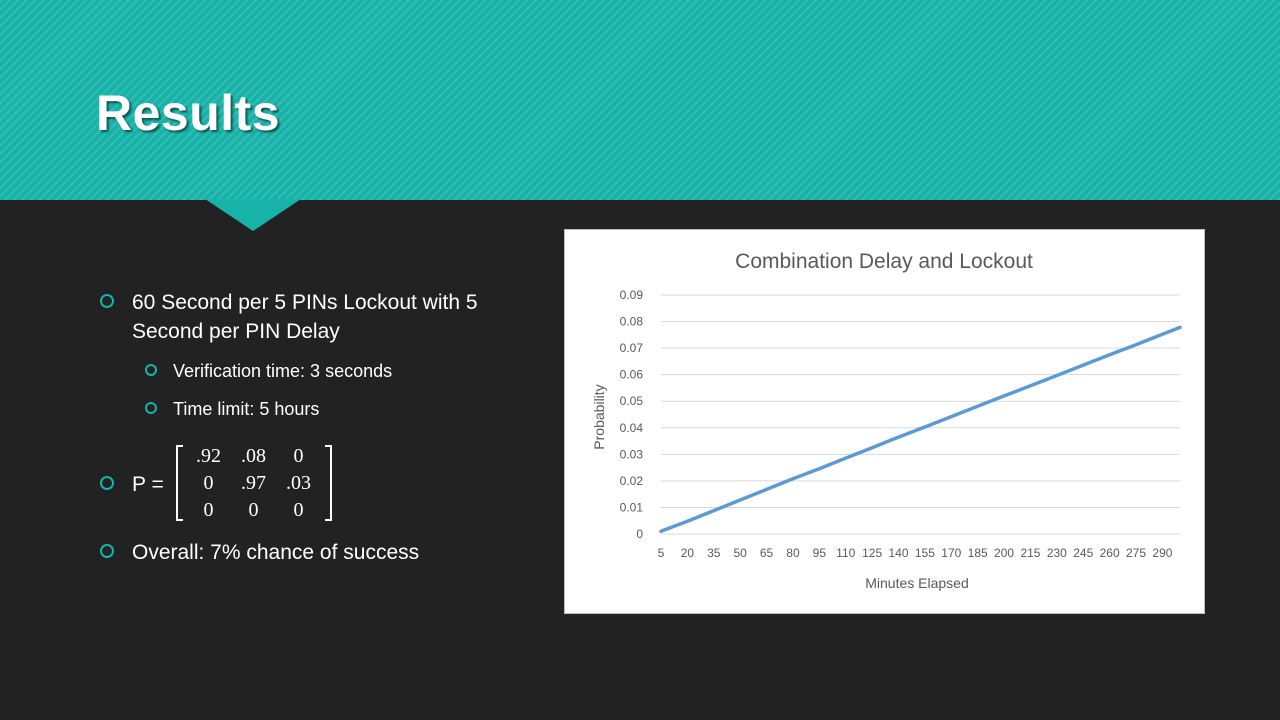 The height and width of the screenshot is (720, 1280). What do you see at coordinates (688, 553) in the screenshot?
I see `x-tick-label: 20` at bounding box center [688, 553].